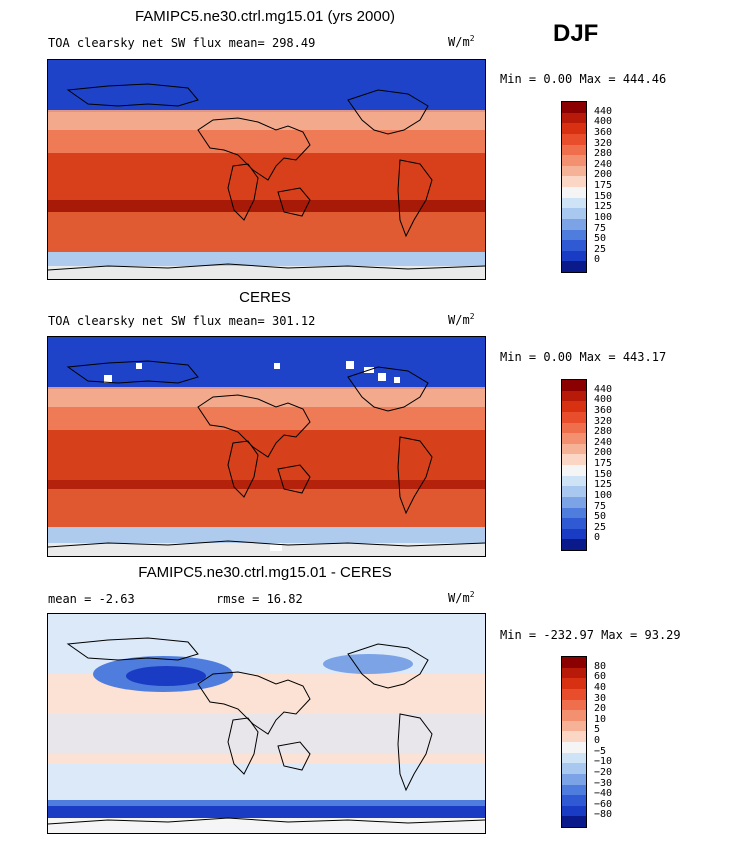  I want to click on colorbar-tick-label: 10, so click(600, 719).